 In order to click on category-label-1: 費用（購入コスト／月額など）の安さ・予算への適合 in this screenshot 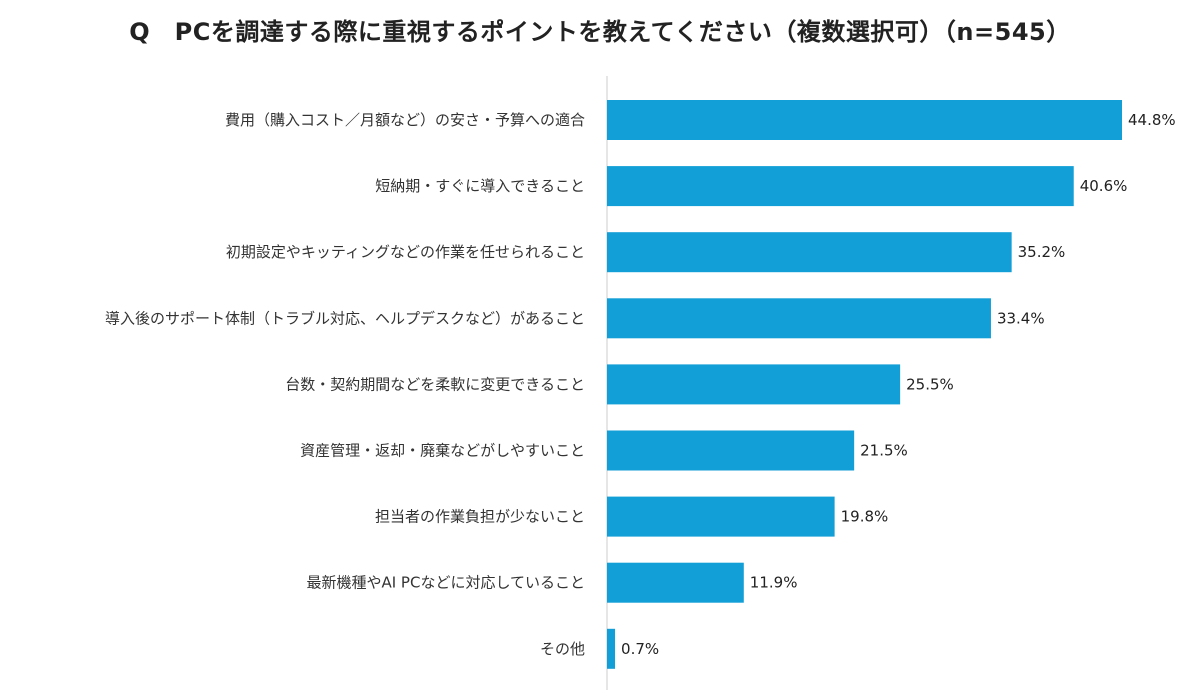, I will do `click(405, 120)`.